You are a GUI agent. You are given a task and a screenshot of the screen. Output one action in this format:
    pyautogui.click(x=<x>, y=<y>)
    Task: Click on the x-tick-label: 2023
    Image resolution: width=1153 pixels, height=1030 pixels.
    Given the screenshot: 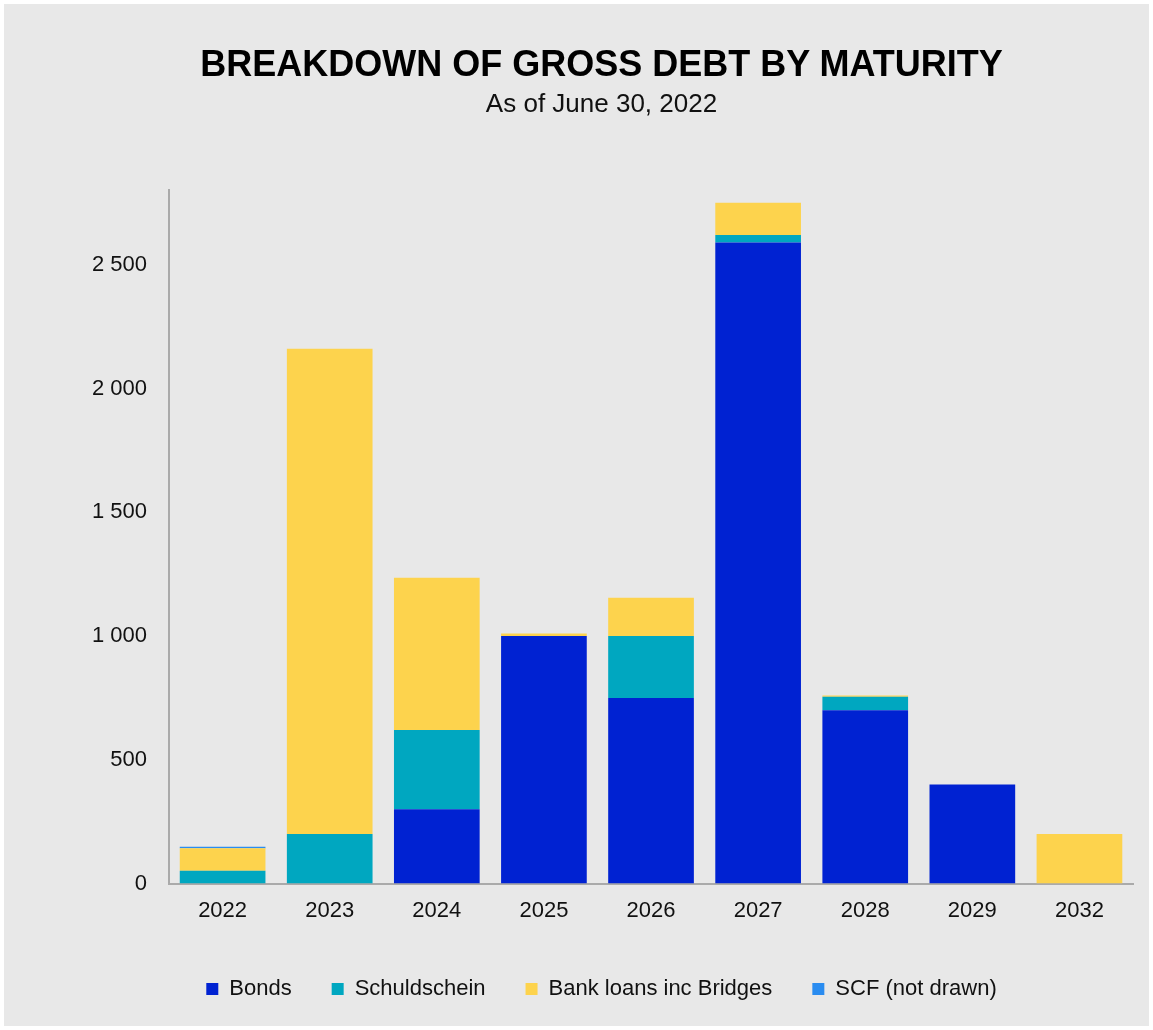 What is the action you would take?
    pyautogui.click(x=330, y=909)
    